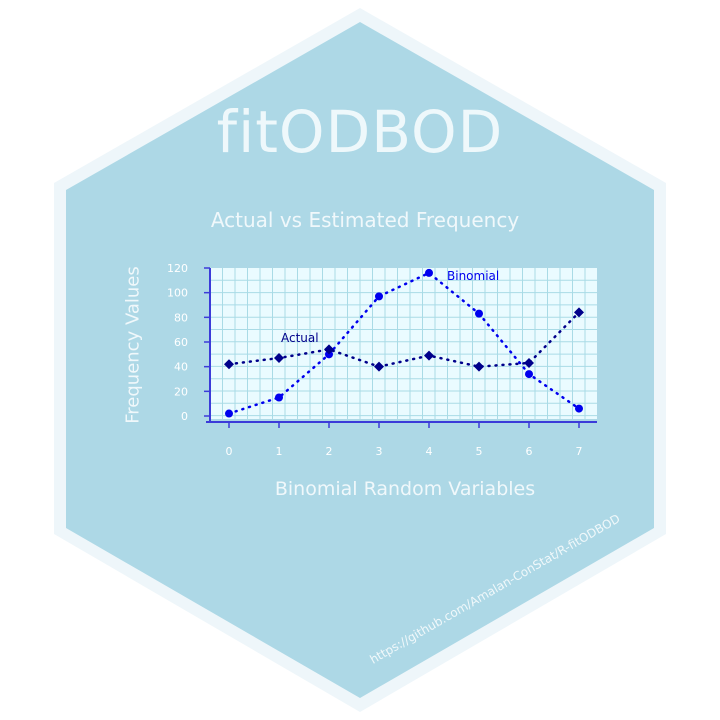  Describe the element at coordinates (479, 451) in the screenshot. I see `x-tick-label: 5` at that location.